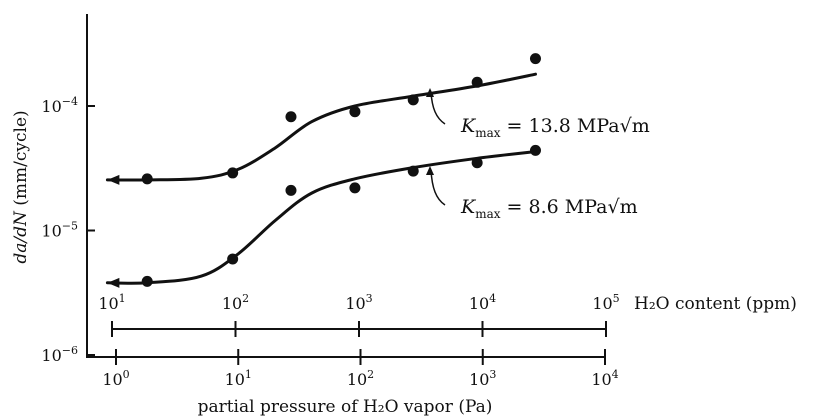 The height and width of the screenshot is (420, 837). Describe the element at coordinates (479, 303) in the screenshot. I see `content-tick-label-3-base: 10` at that location.